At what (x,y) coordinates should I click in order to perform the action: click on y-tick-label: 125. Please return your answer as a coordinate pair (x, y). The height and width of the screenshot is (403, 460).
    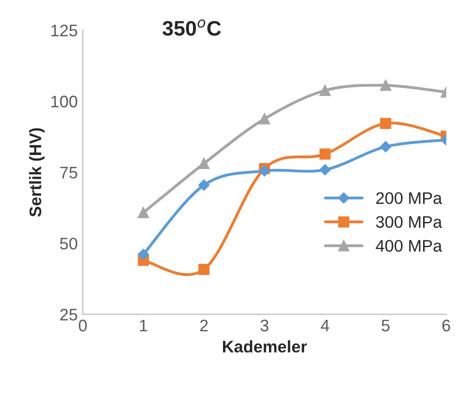
    Looking at the image, I should click on (64, 30).